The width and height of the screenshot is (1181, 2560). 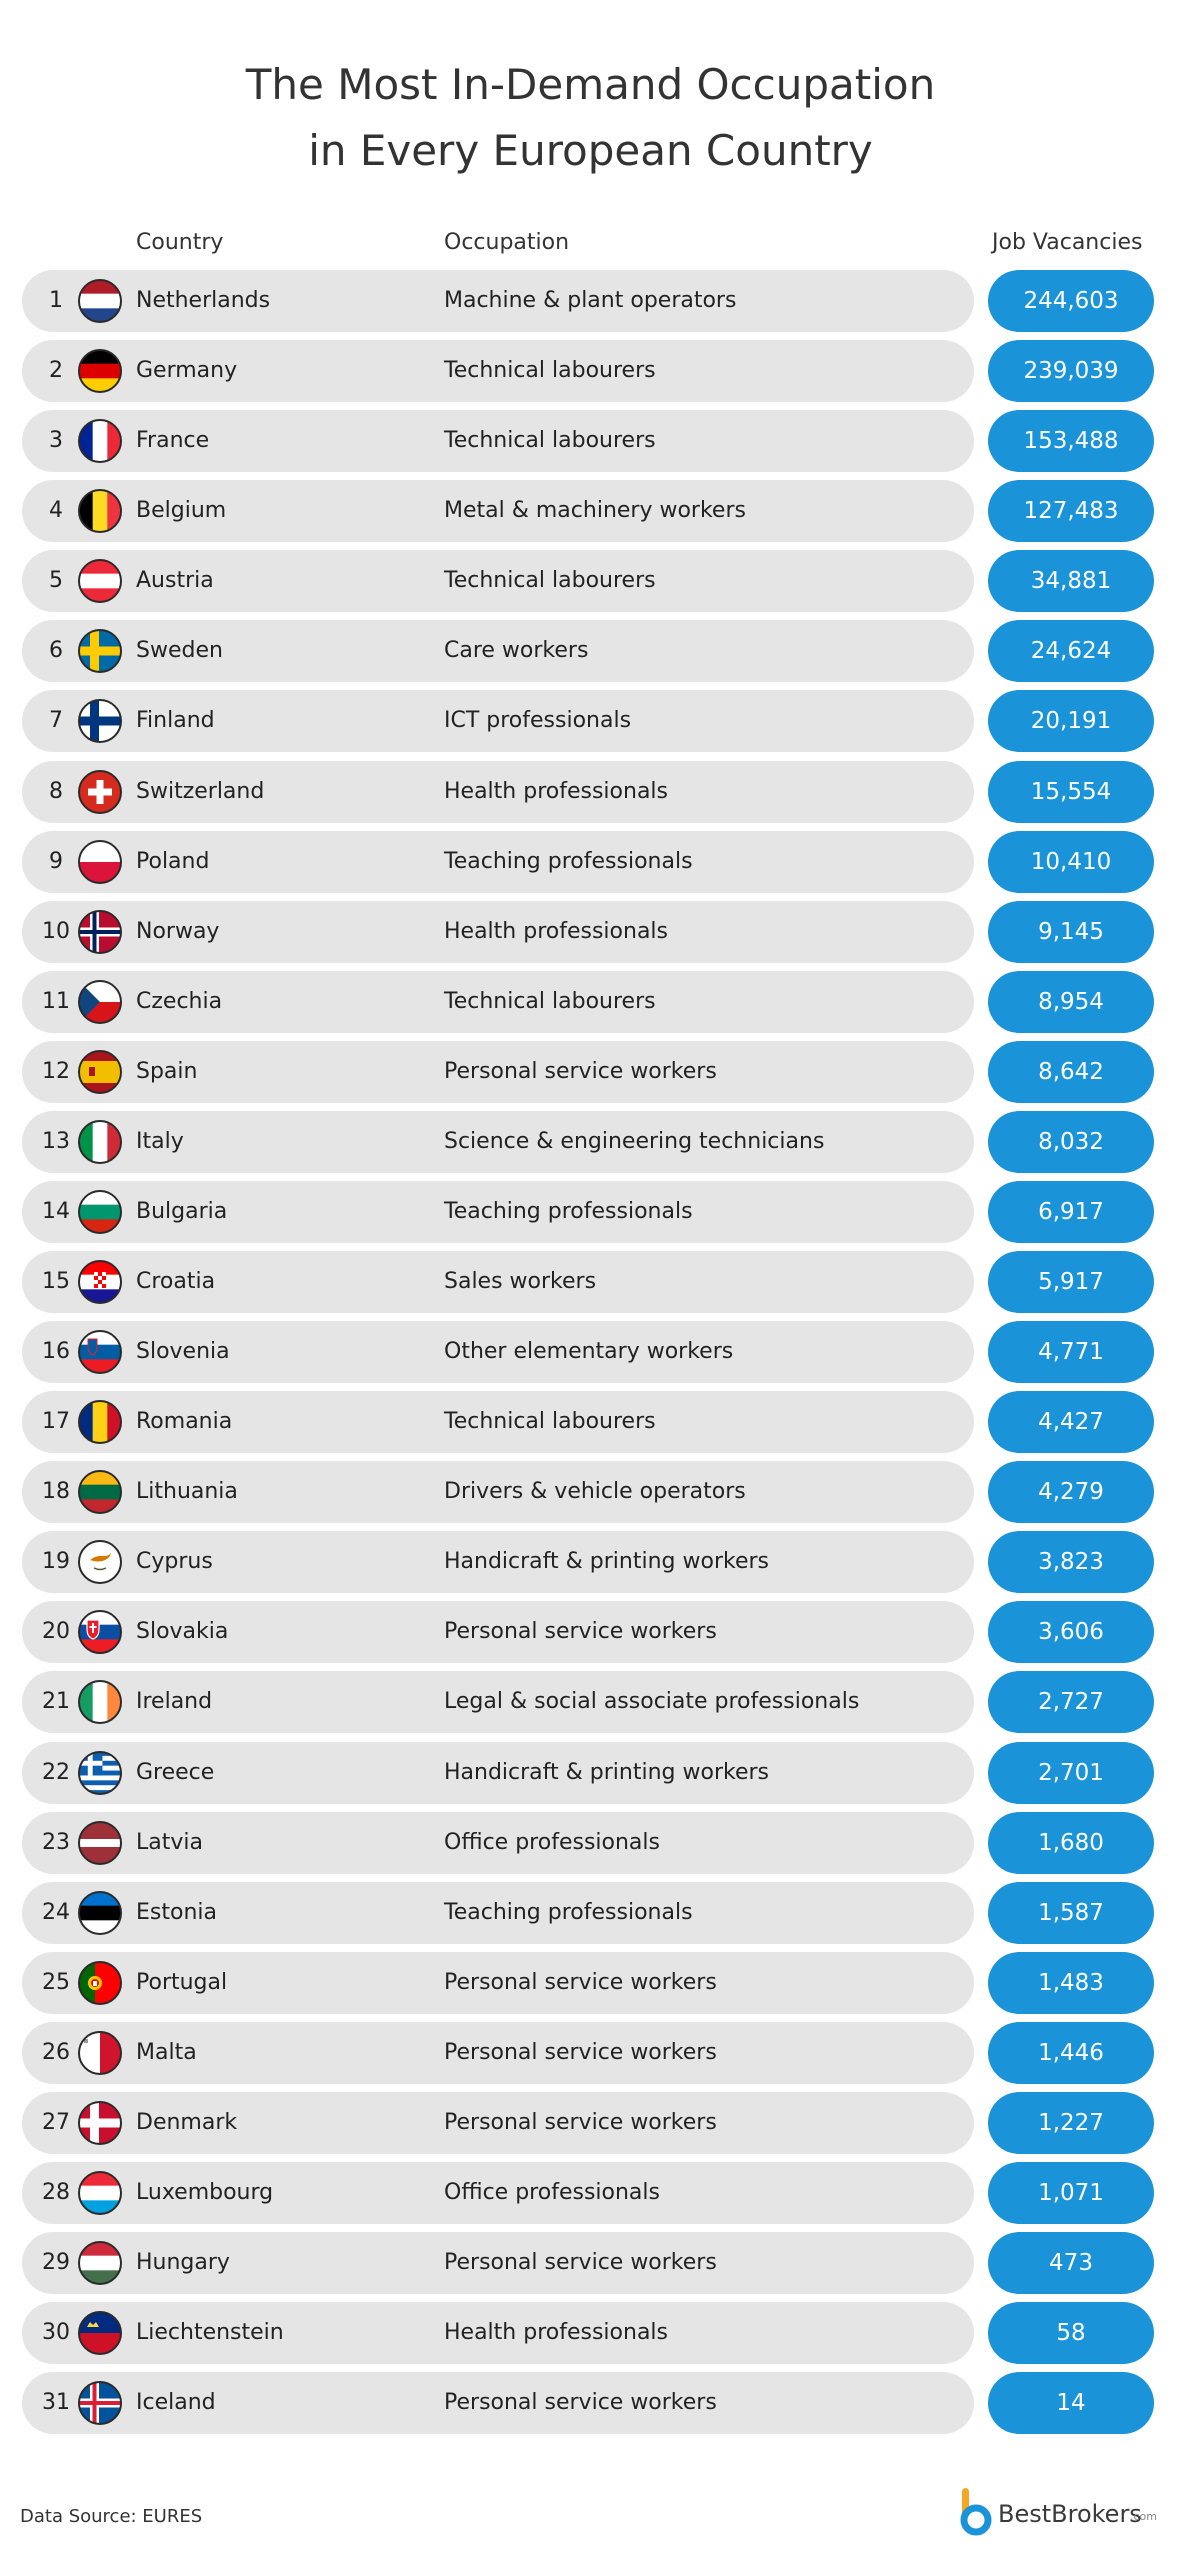 I want to click on table-row: 31 Iceland Personal service workers 14, so click(x=590, y=2403).